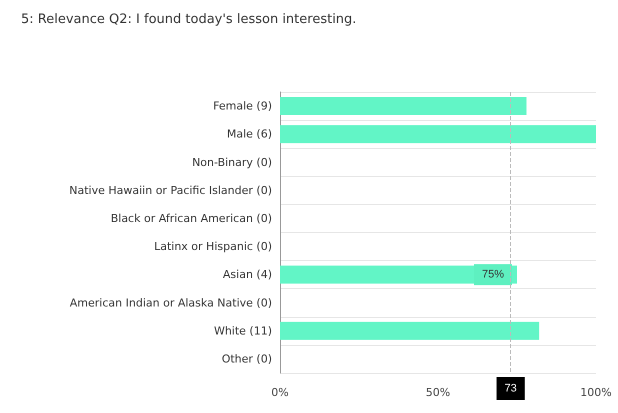  I want to click on chart-title: 5: Relevance Q2: I found today's lesson interesting., so click(188, 19).